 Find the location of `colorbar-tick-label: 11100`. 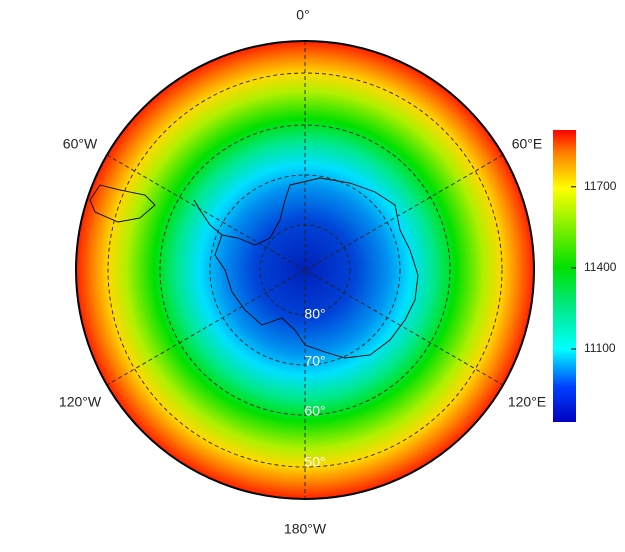

colorbar-tick-label: 11100 is located at coordinates (600, 348).